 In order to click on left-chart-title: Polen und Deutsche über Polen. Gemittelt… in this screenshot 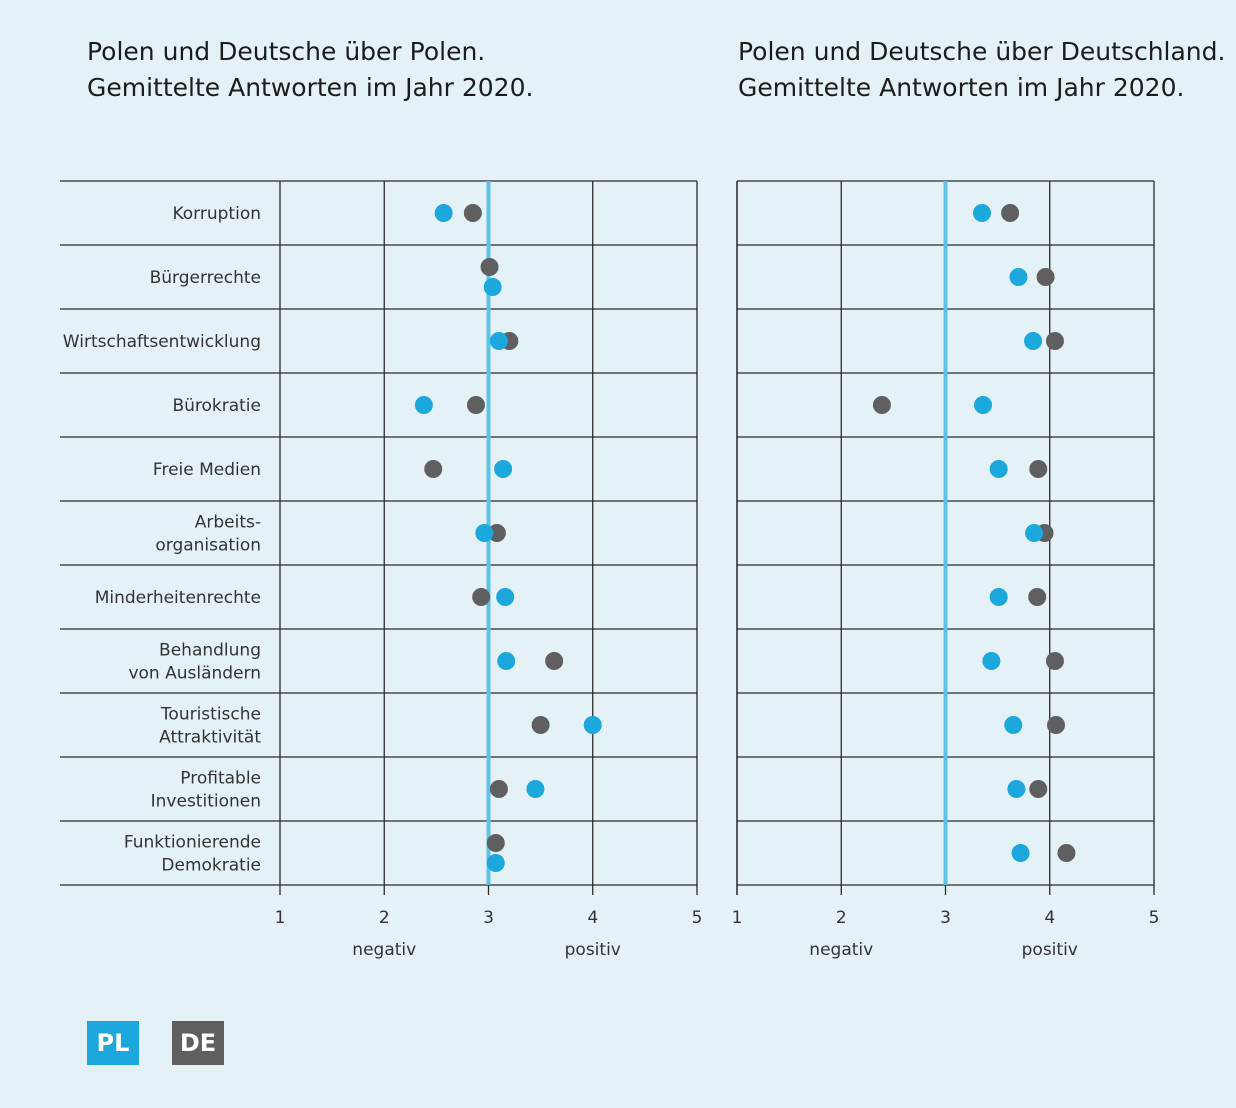, I will do `click(310, 70)`.